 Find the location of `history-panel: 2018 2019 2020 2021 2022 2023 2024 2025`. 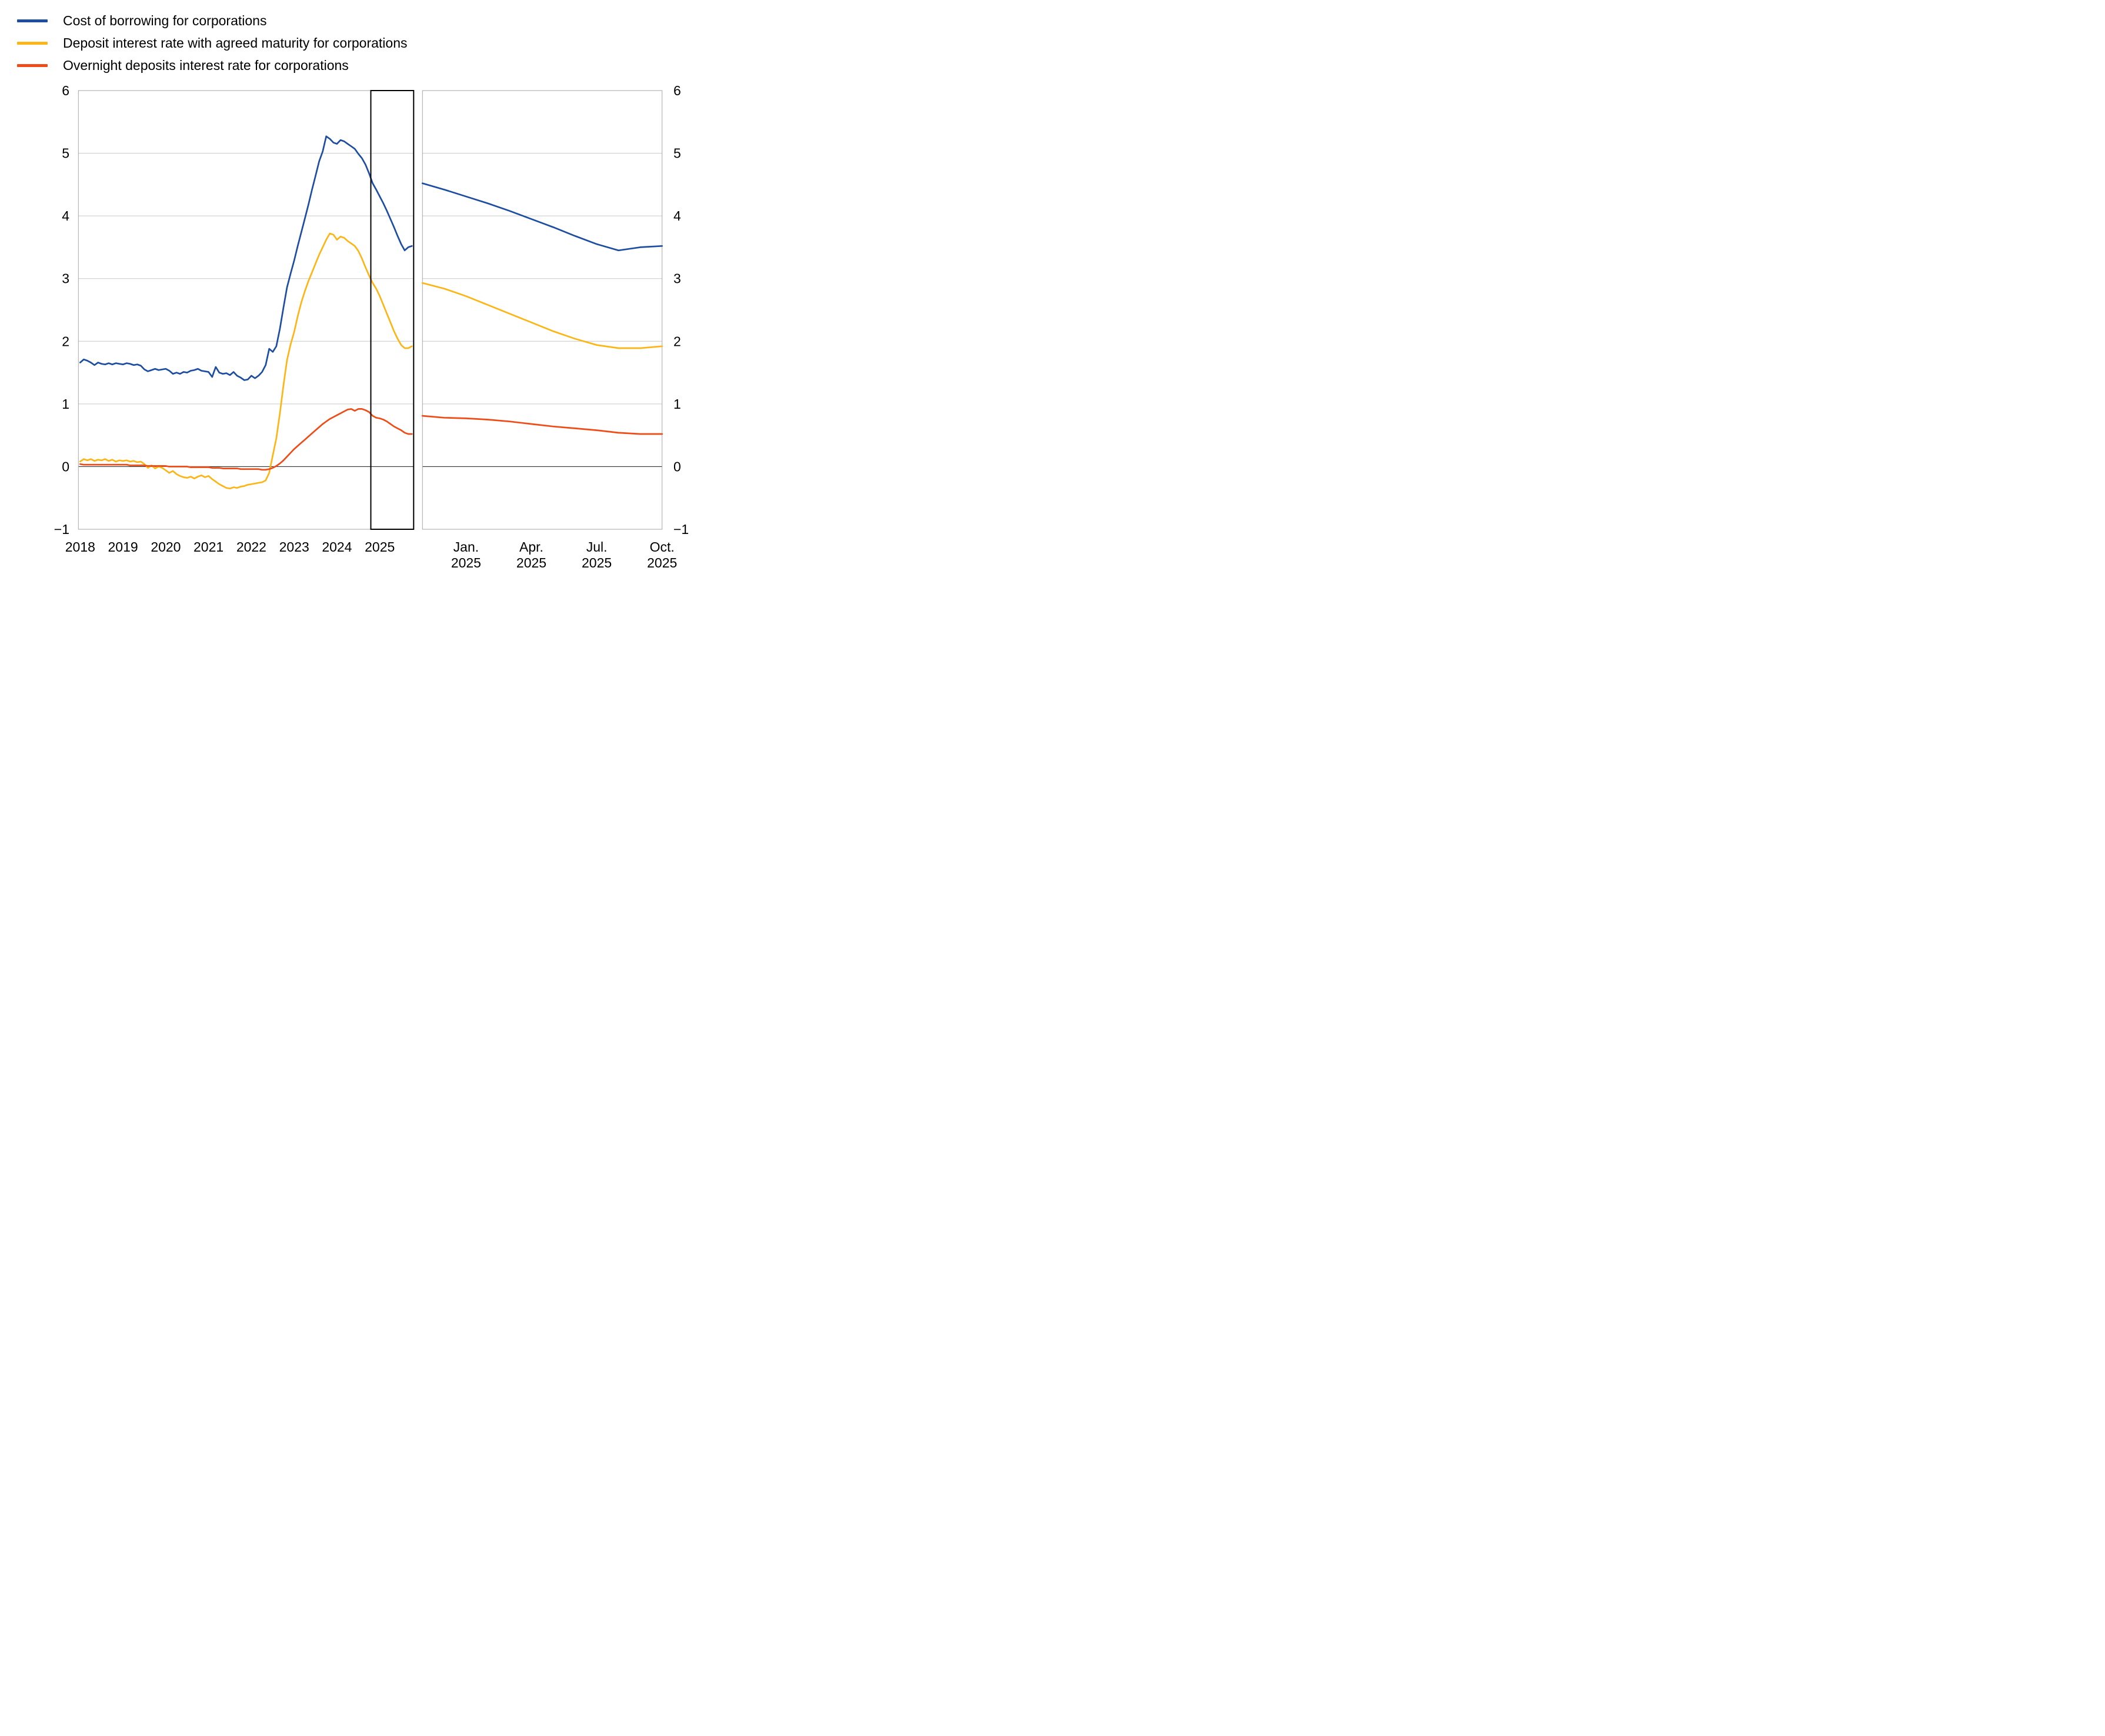

history-panel: 2018 2019 2020 2021 2022 2023 2024 2025 is located at coordinates (240, 322).